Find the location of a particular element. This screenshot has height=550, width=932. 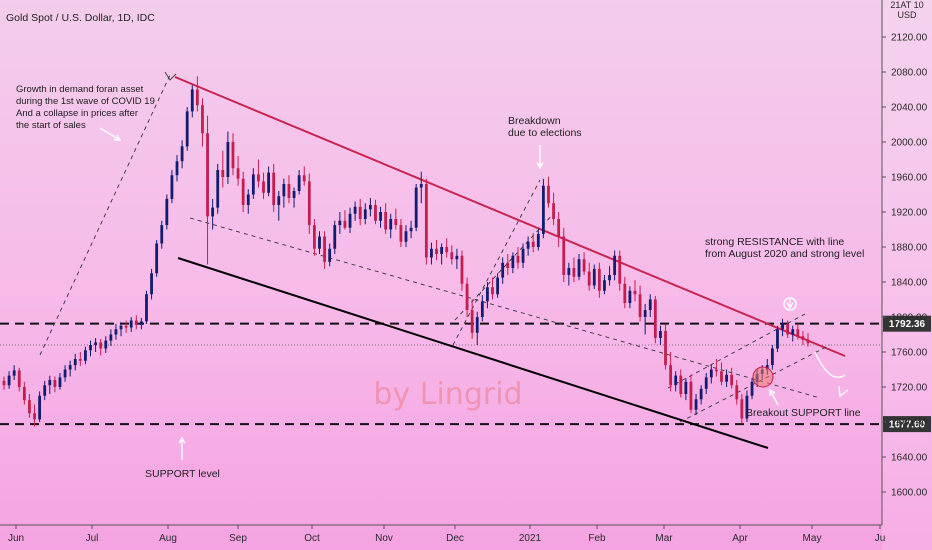

x-tick-label: 2021 is located at coordinates (530, 538).